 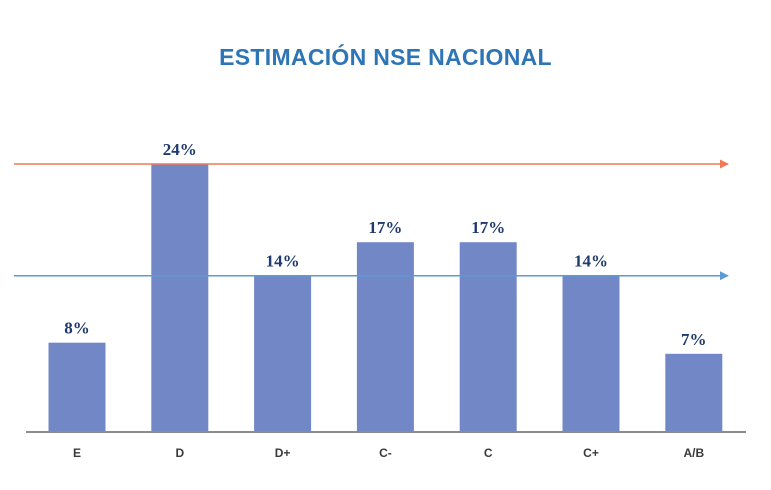 What do you see at coordinates (77, 453) in the screenshot?
I see `x-tick-label-E: E` at bounding box center [77, 453].